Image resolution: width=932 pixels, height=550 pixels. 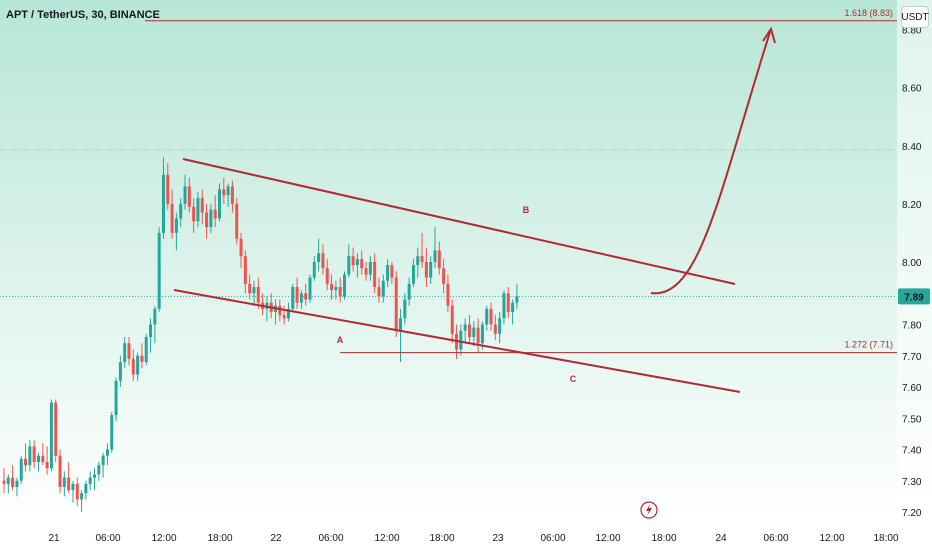 What do you see at coordinates (457, 341) in the screenshot?
I see `channel-lower-line` at bounding box center [457, 341].